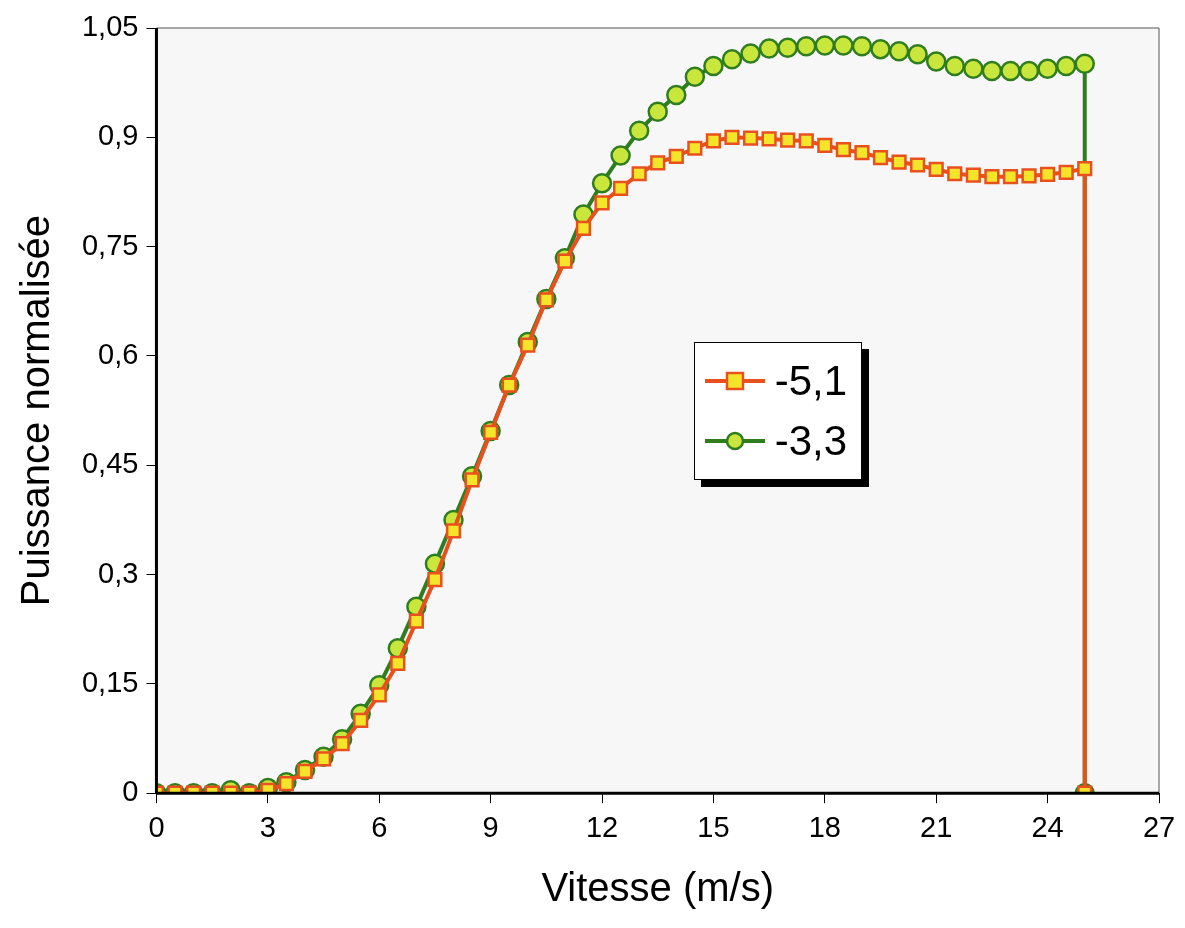 Image resolution: width=1185 pixels, height=928 pixels. I want to click on x-tick-label: 24, so click(1047, 826).